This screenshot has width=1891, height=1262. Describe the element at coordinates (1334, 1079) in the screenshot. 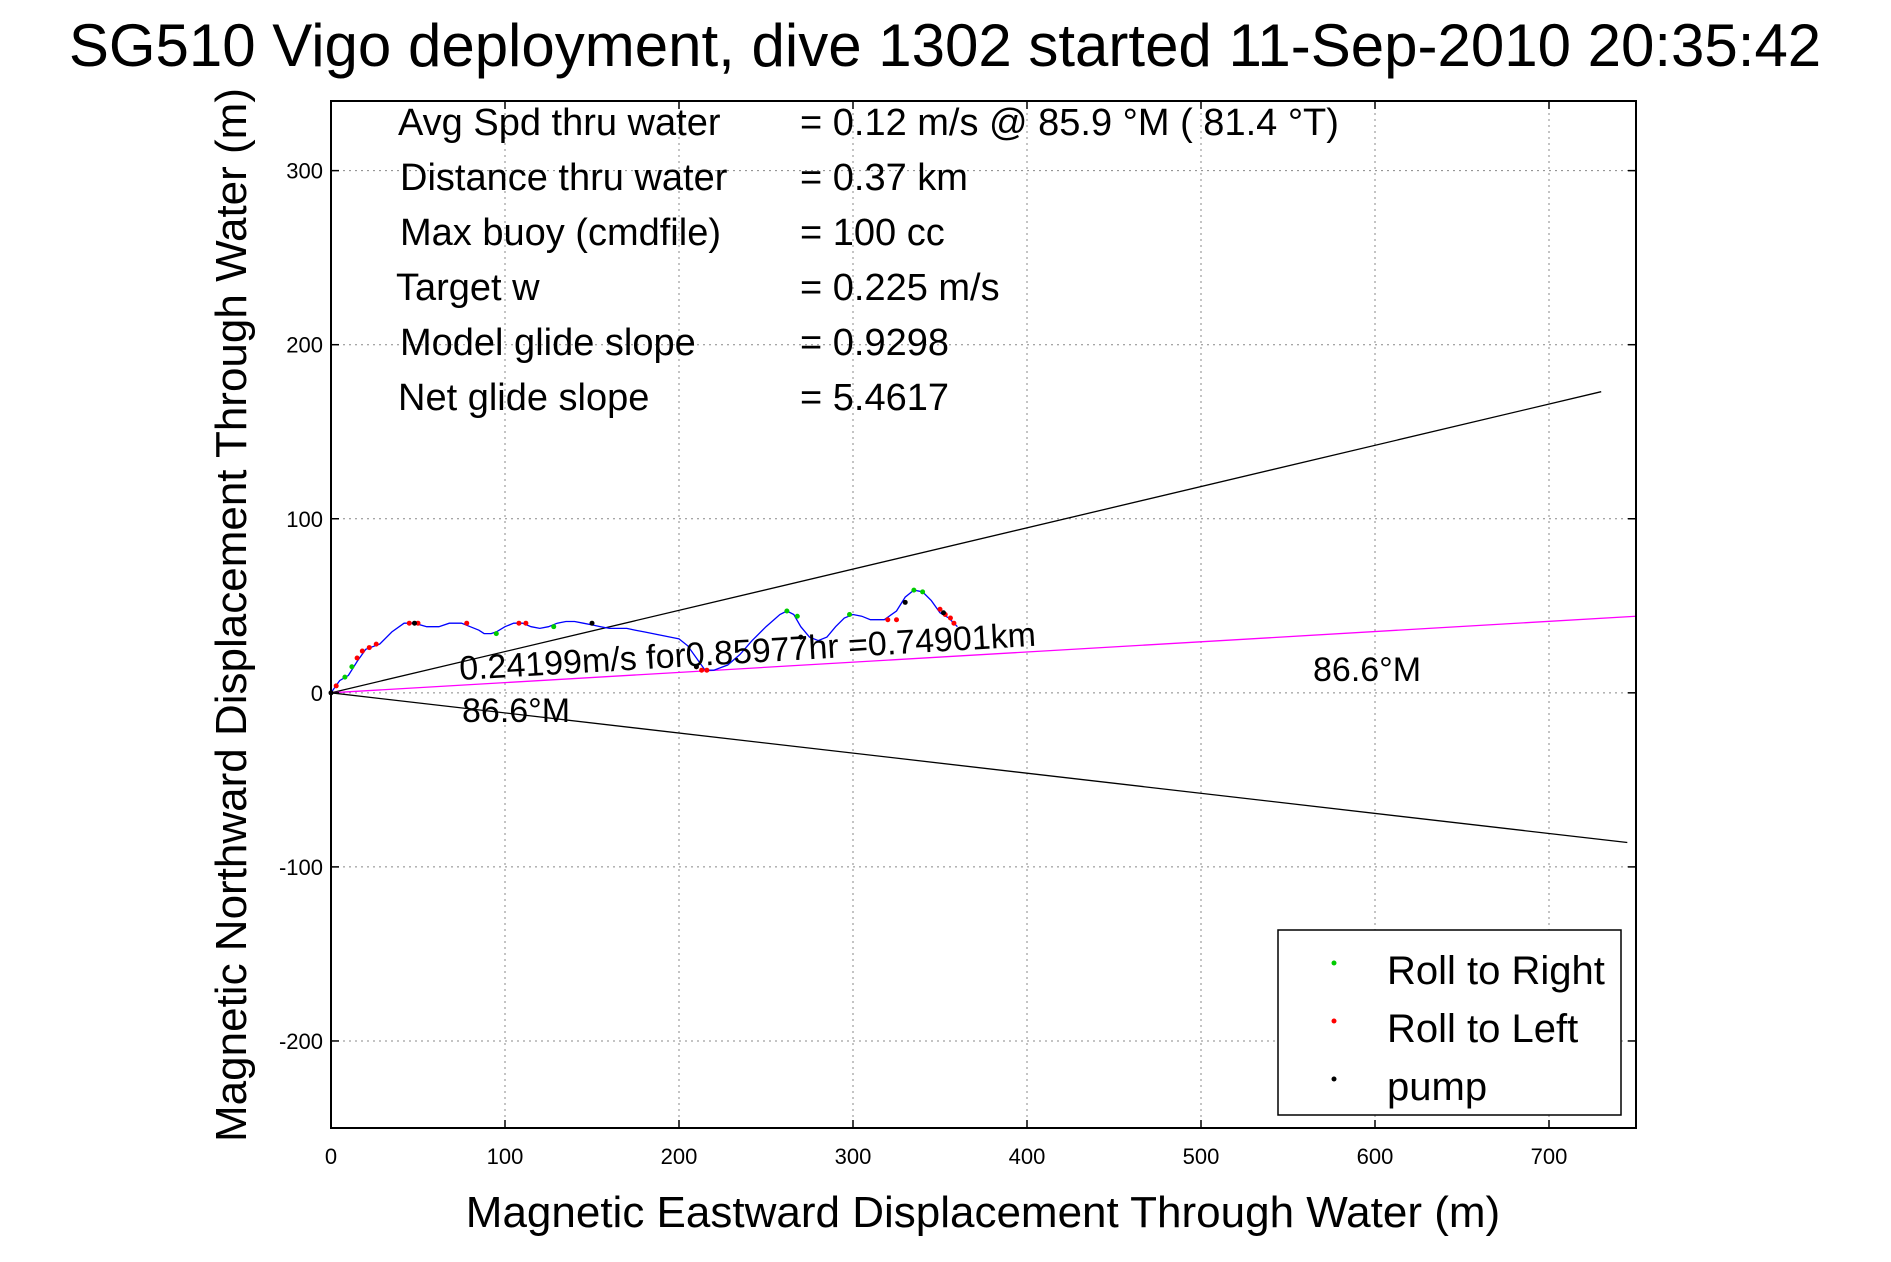

I see `legend-marker-pump` at that location.